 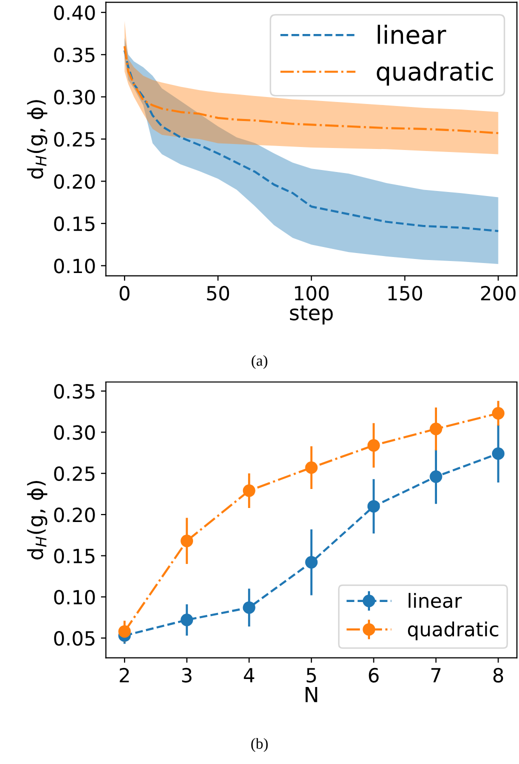 What do you see at coordinates (249, 675) in the screenshot?
I see `x-tick-label: 4` at bounding box center [249, 675].